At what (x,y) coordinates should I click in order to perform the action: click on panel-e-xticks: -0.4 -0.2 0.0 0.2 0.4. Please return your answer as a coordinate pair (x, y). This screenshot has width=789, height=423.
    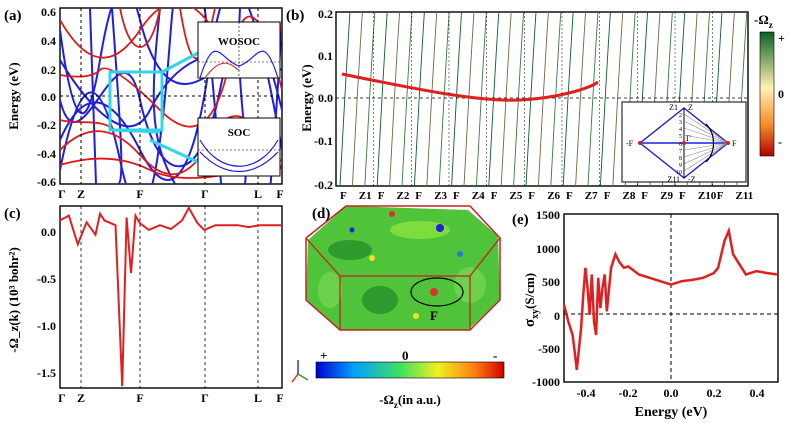
    Looking at the image, I should click on (671, 393).